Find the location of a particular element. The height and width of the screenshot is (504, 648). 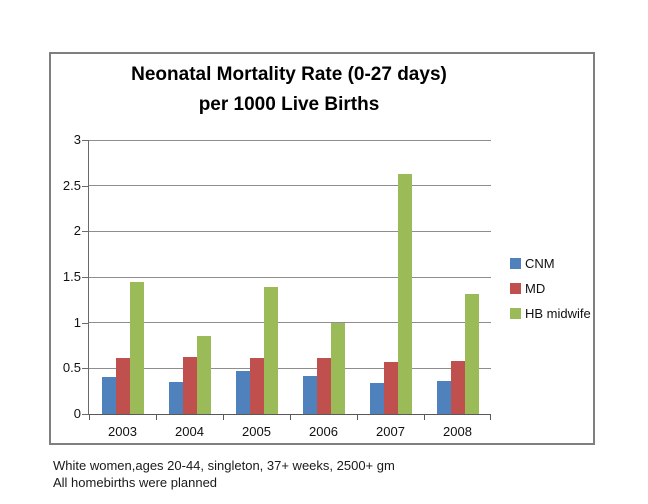

legend-label: HB midwife is located at coordinates (558, 313).